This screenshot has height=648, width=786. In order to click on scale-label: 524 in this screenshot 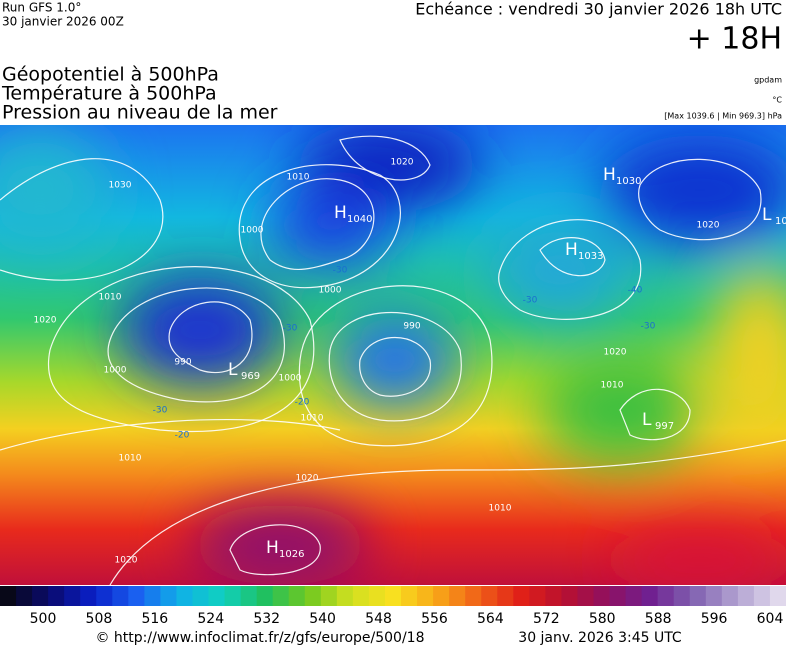, I will do `click(210, 619)`.